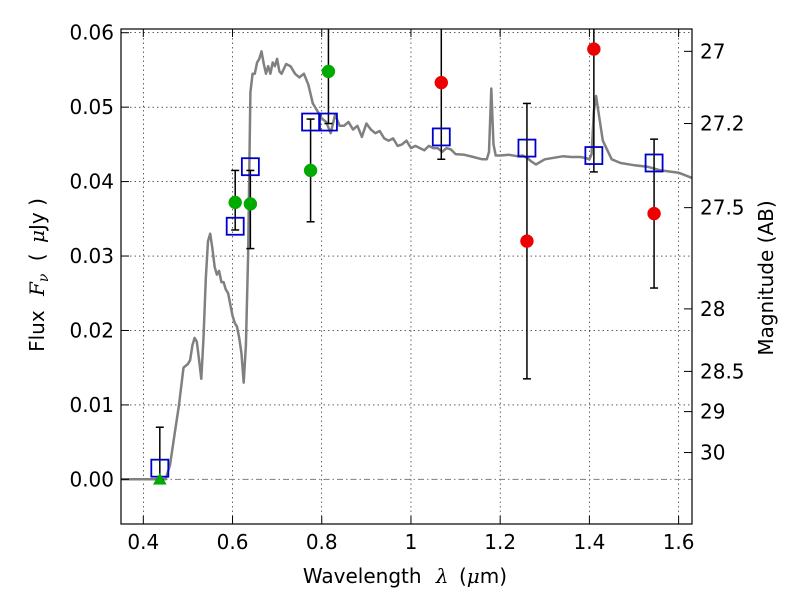 Image resolution: width=800 pixels, height=600 pixels. Describe the element at coordinates (91, 330) in the screenshot. I see `y-tick-label: 0.02` at that location.